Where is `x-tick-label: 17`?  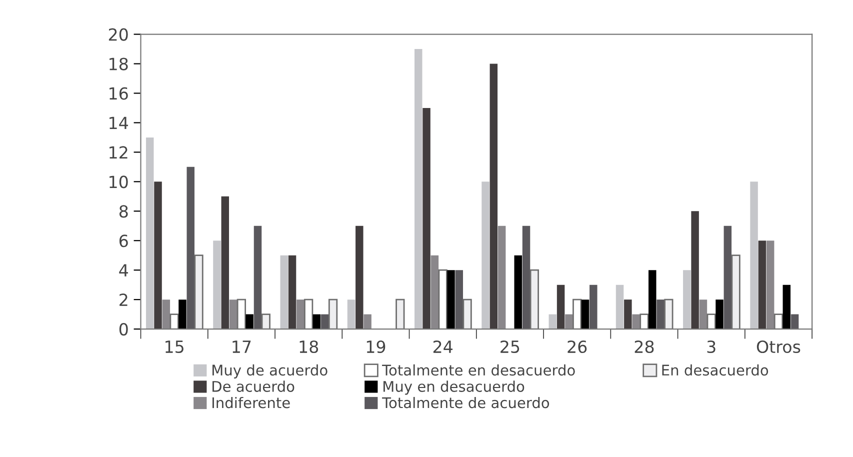
x-tick-label: 17 is located at coordinates (241, 346).